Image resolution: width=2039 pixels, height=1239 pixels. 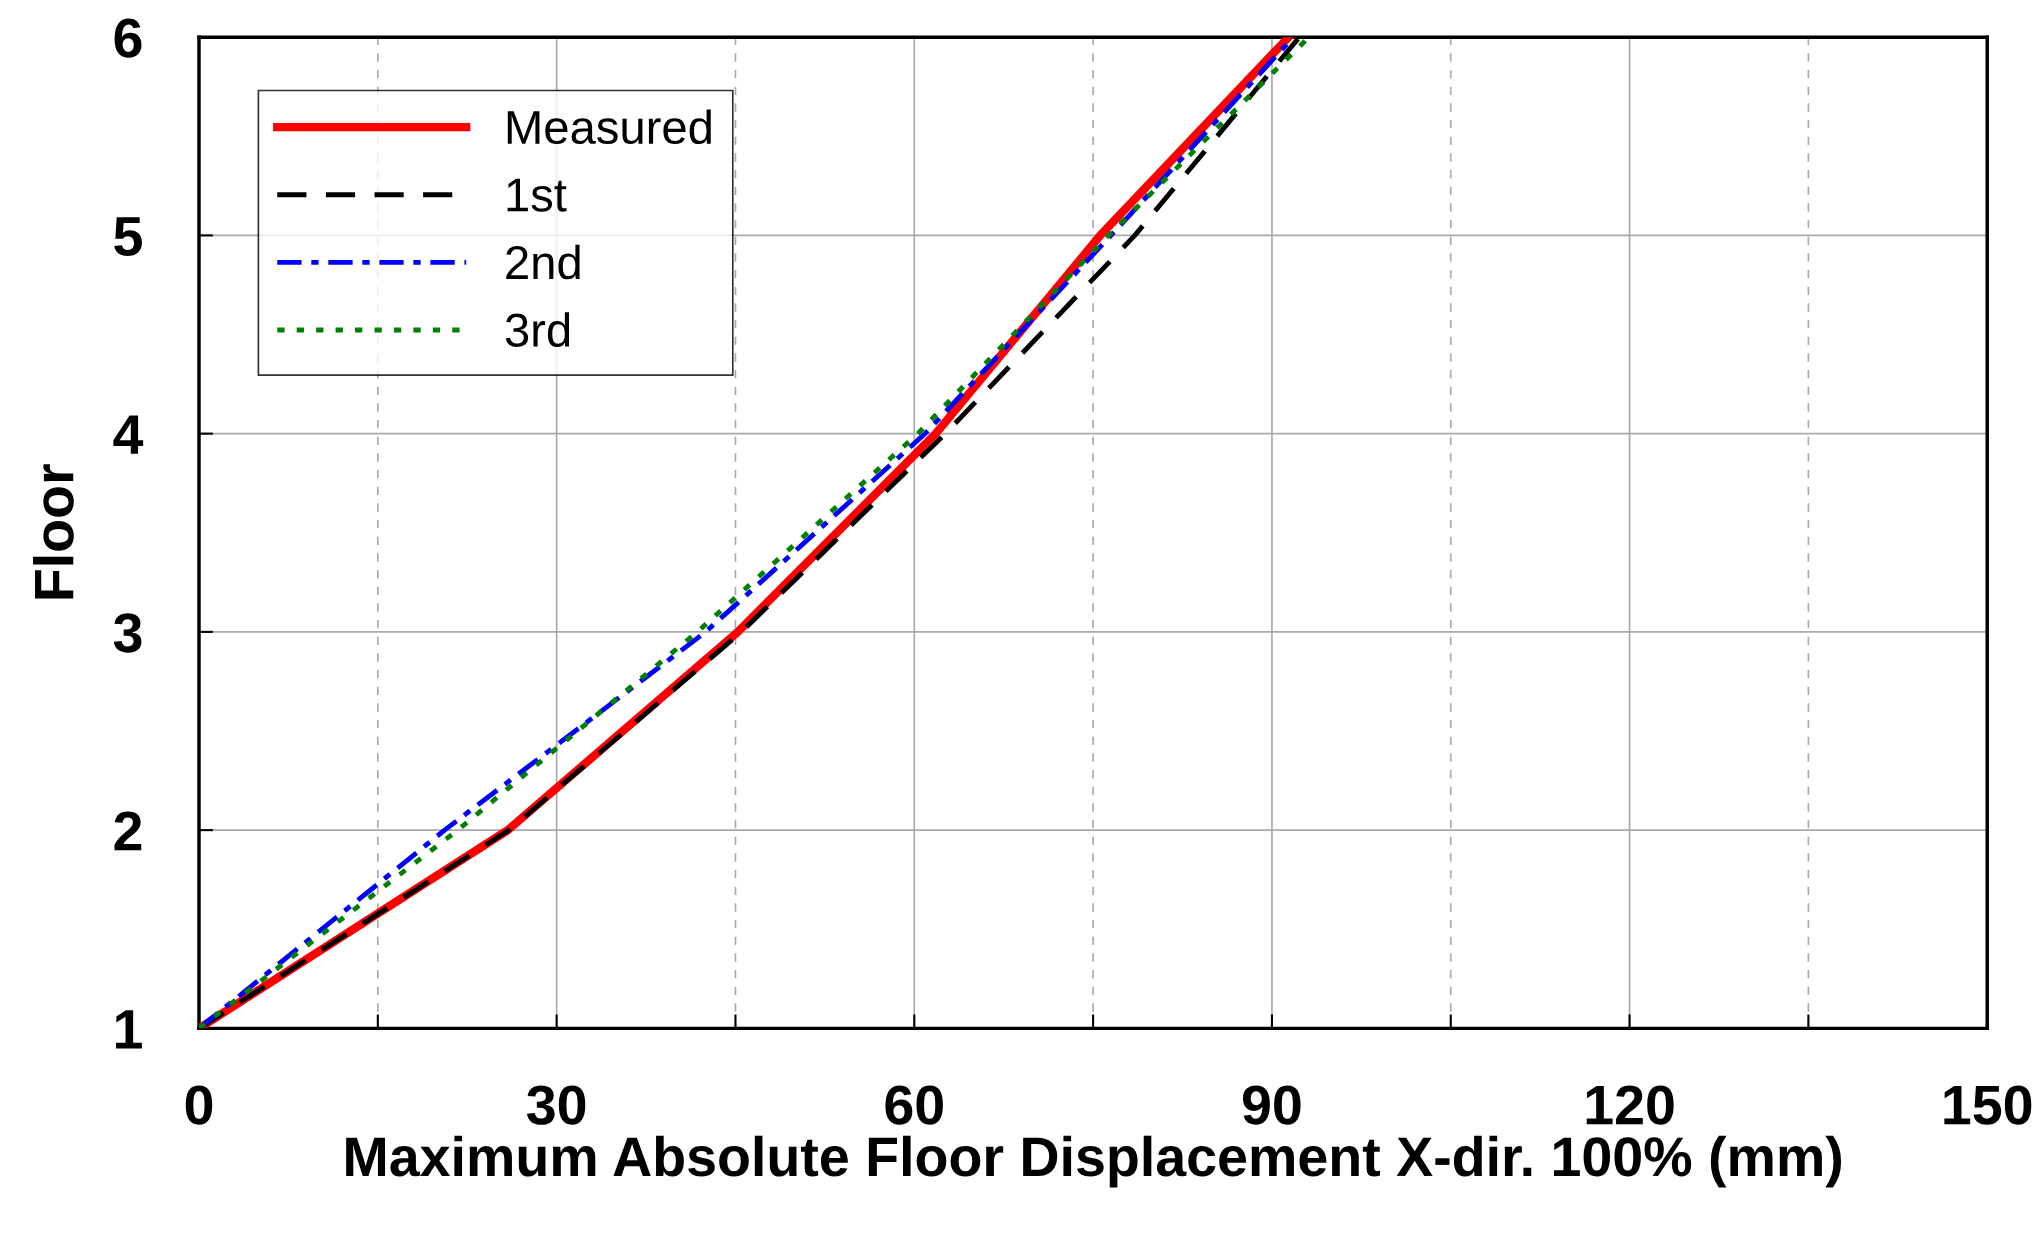 I want to click on legend-label: Measured, so click(x=609, y=127).